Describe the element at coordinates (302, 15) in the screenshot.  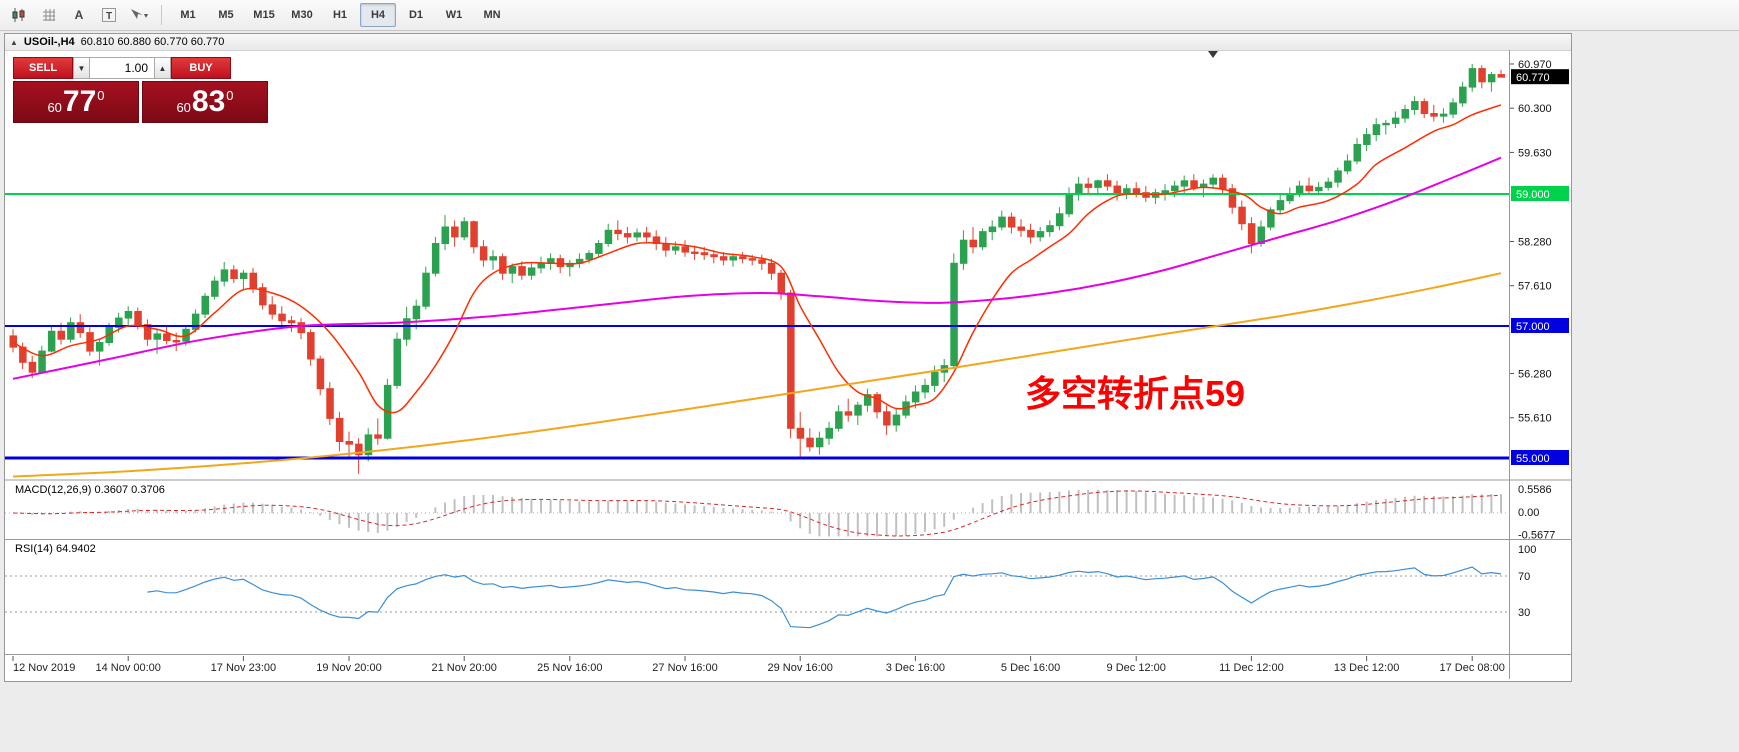
I see `timeframe-button-m30: M30` at that location.